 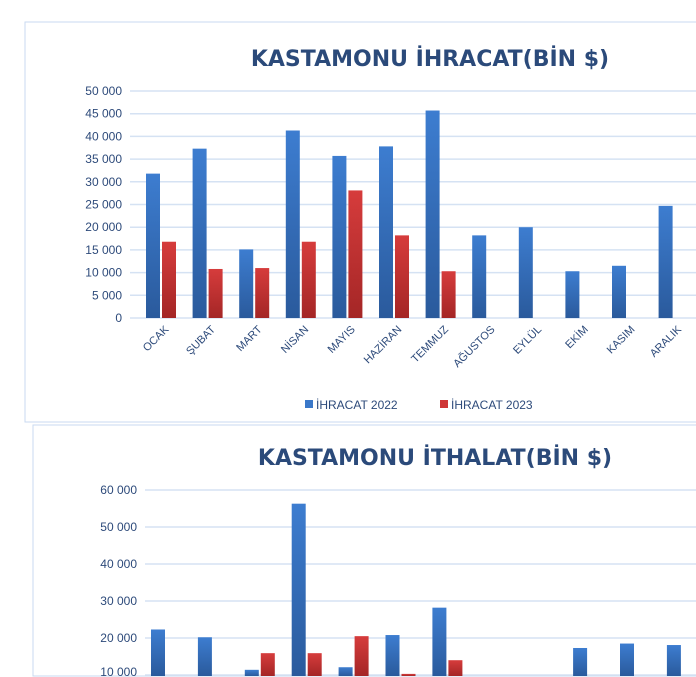 What do you see at coordinates (107, 295) in the screenshot?
I see `y-tick-label: 5 000` at bounding box center [107, 295].